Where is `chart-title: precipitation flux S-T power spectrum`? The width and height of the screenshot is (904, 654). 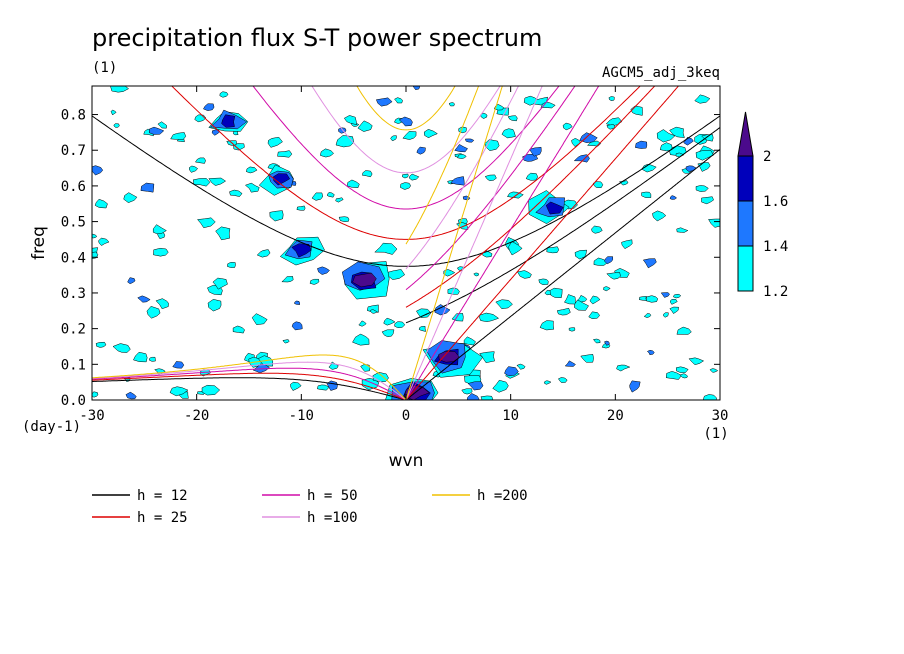
chart-title: precipitation flux S-T power spectrum is located at coordinates (317, 38).